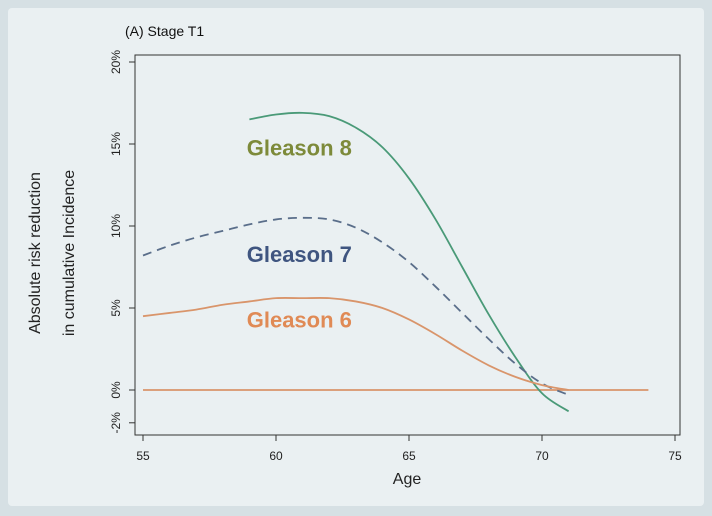 The image size is (712, 516). I want to click on y-tick-label: 0%, so click(116, 390).